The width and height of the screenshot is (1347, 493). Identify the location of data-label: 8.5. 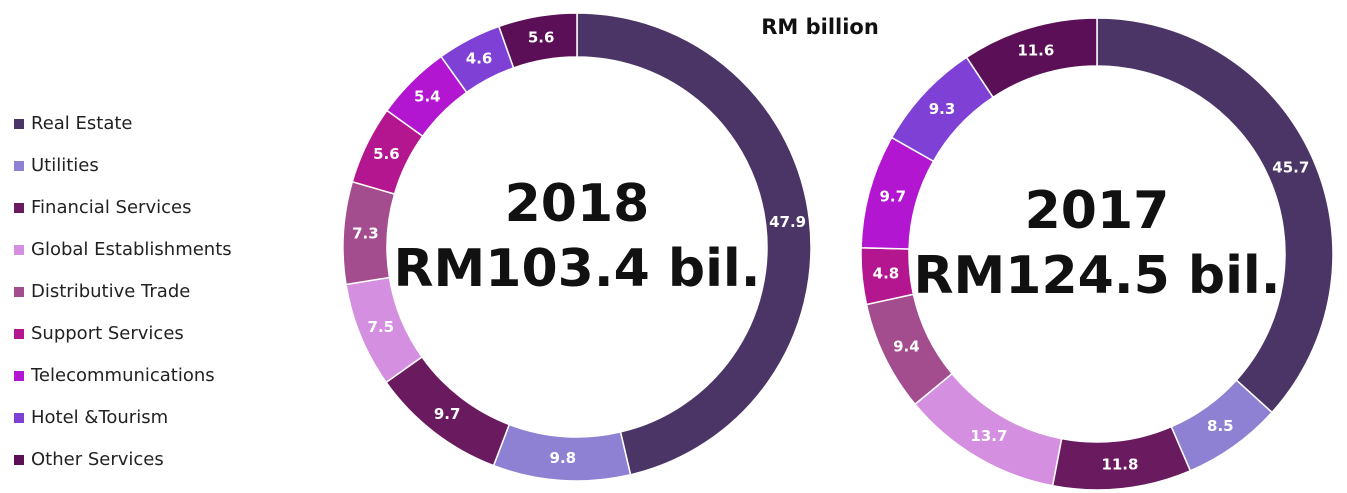
(1220, 426).